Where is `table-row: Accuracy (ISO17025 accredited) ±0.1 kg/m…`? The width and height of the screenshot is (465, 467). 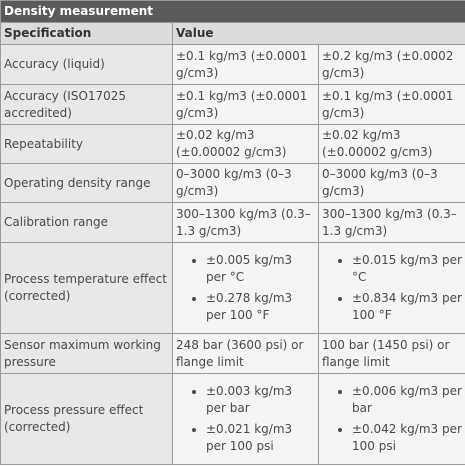 table-row: Accuracy (ISO17025 accredited) ±0.1 kg/m… is located at coordinates (232, 104).